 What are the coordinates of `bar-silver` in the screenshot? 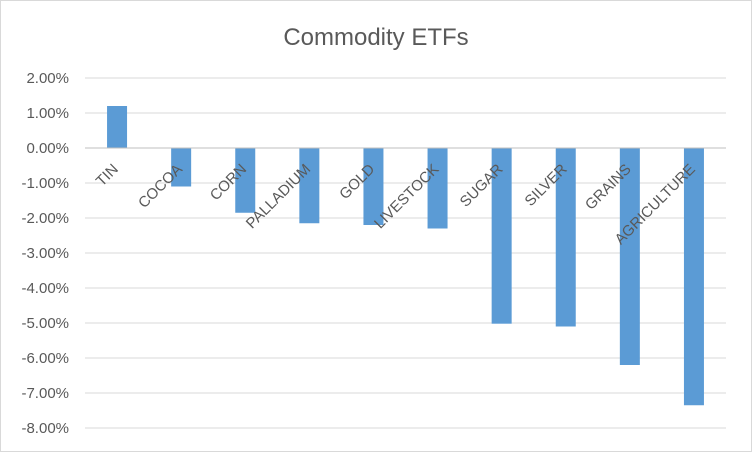 It's located at (565, 237).